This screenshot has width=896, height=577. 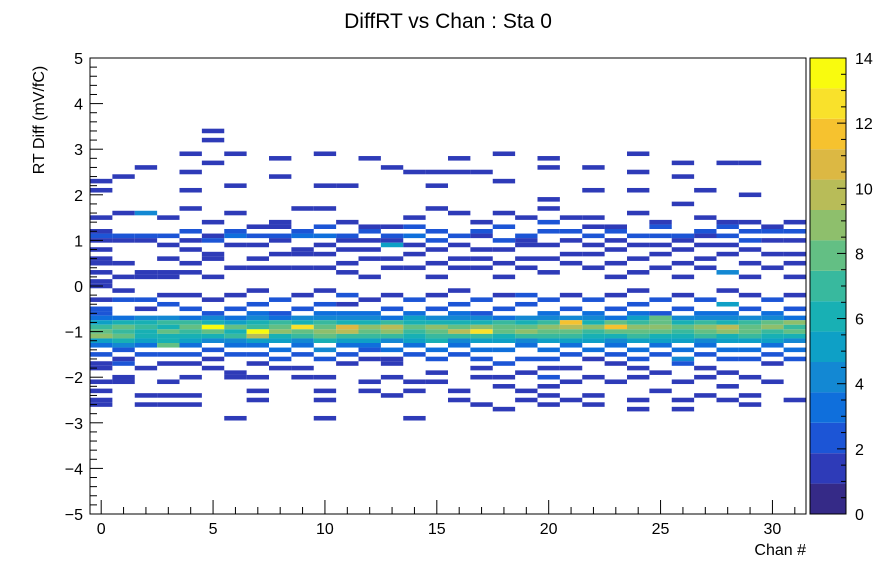 What do you see at coordinates (78, 59) in the screenshot?
I see `y-tick-label: 5` at bounding box center [78, 59].